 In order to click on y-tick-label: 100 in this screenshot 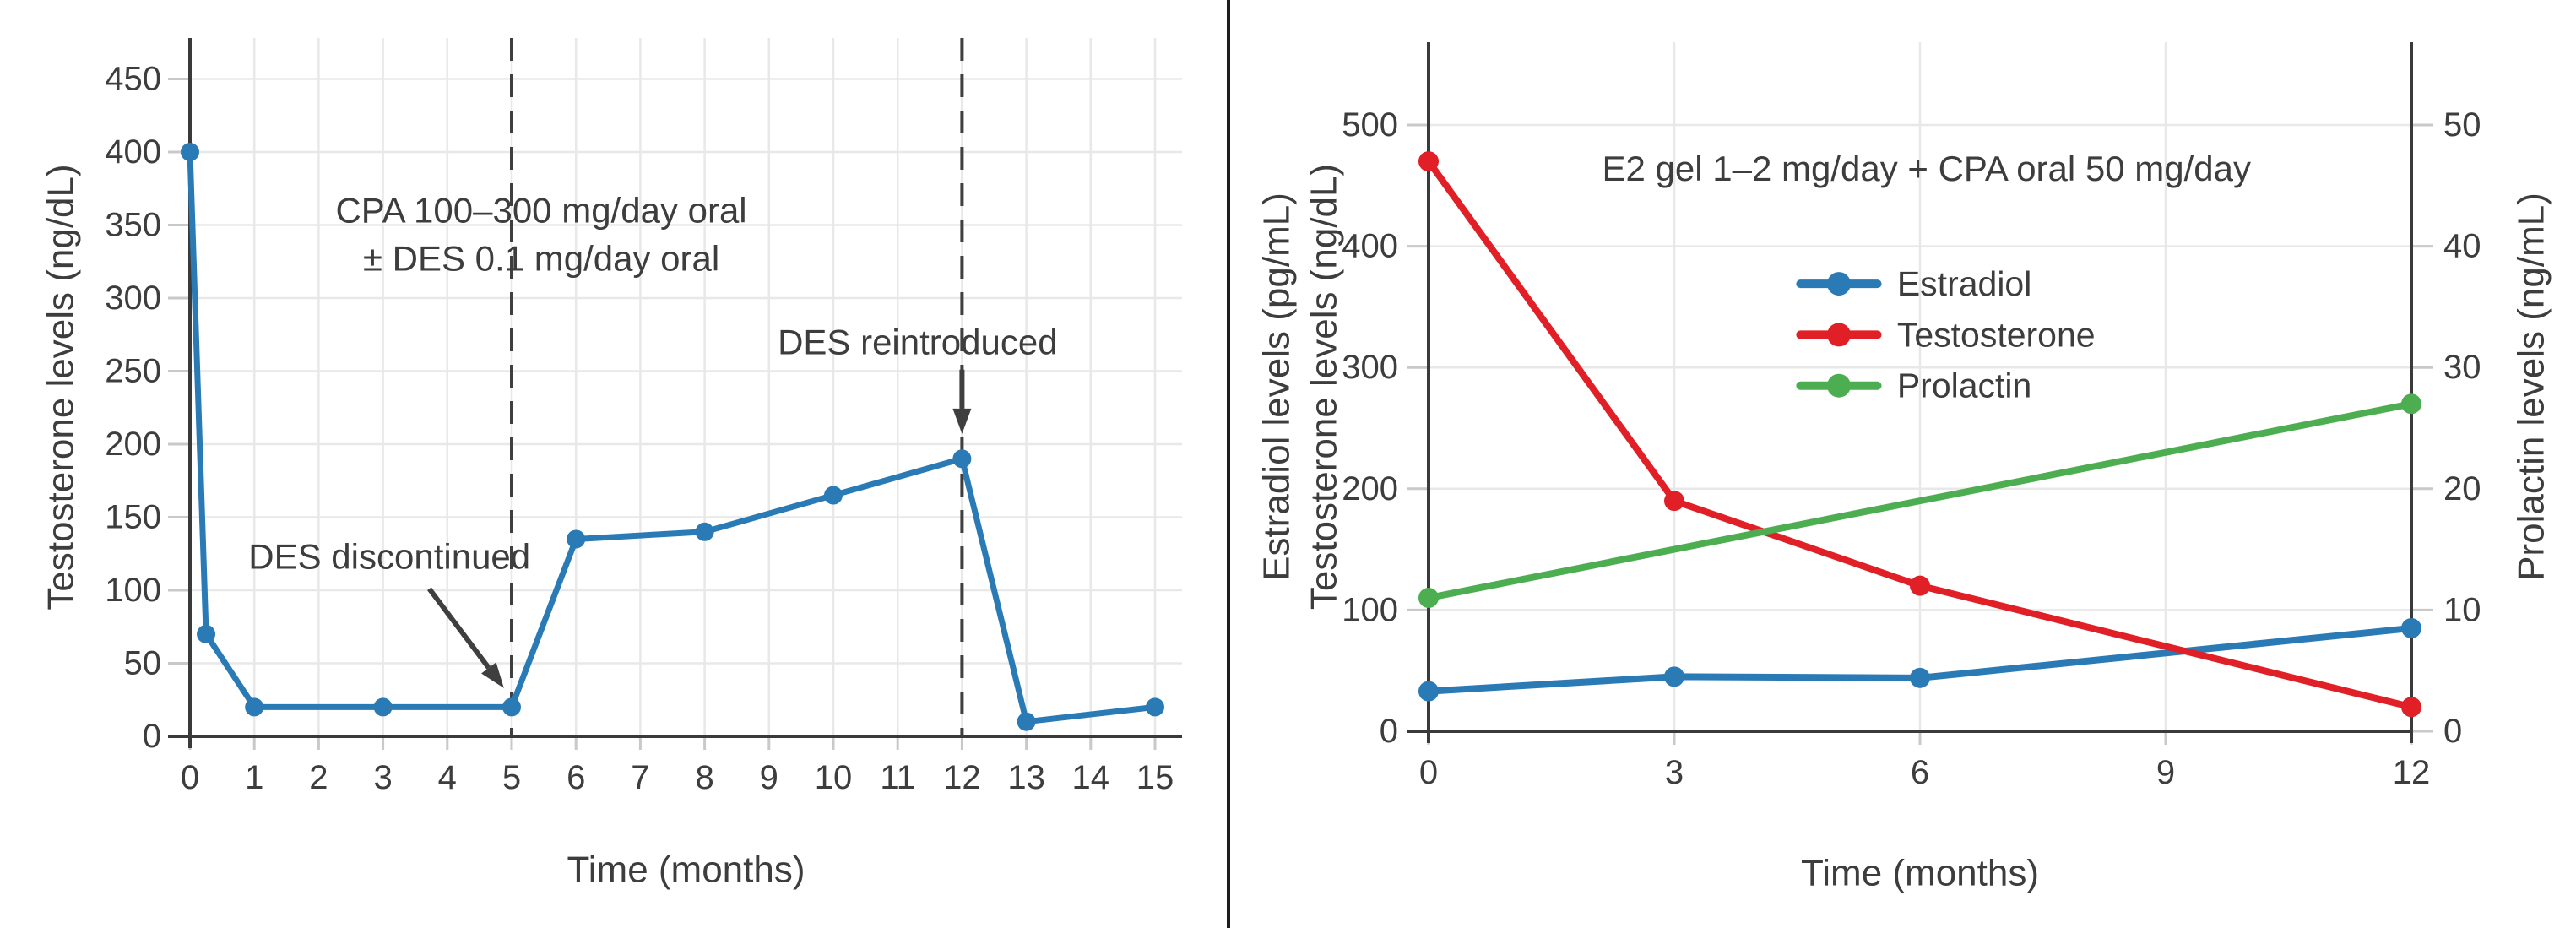, I will do `click(133, 590)`.